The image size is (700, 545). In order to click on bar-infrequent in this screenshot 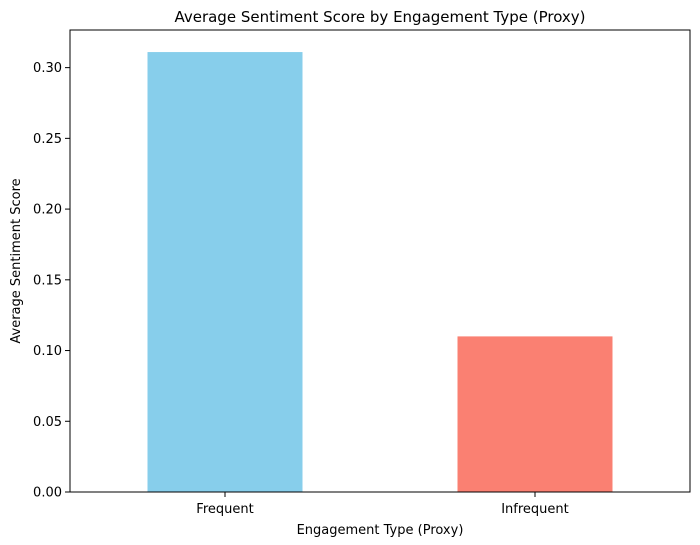, I will do `click(535, 414)`.